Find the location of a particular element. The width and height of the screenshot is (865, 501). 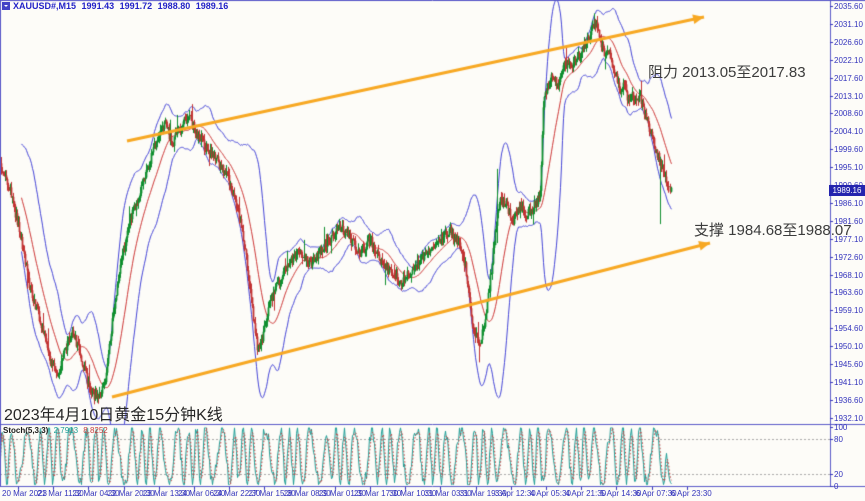

symbol-label: XAUUSD#,M15 is located at coordinates (45, 6).